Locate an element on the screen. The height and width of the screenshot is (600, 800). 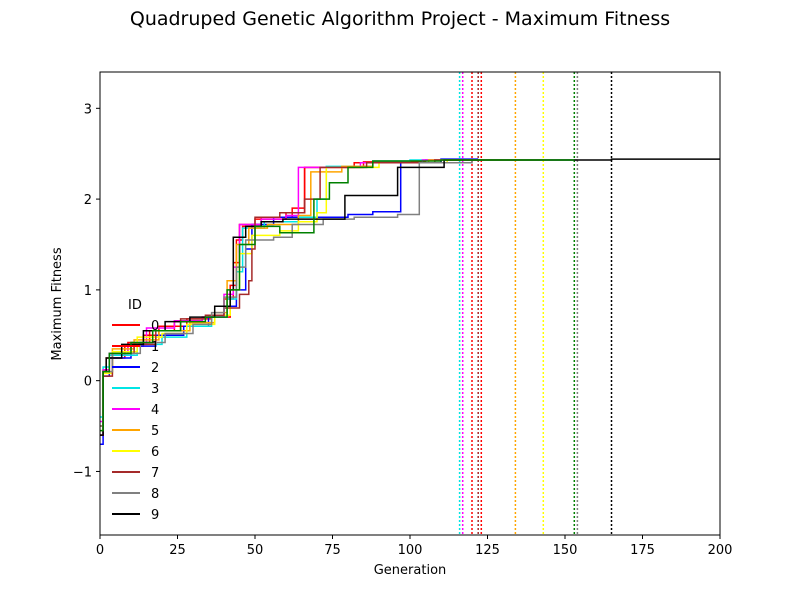
legend-label-8: 8 is located at coordinates (155, 494).